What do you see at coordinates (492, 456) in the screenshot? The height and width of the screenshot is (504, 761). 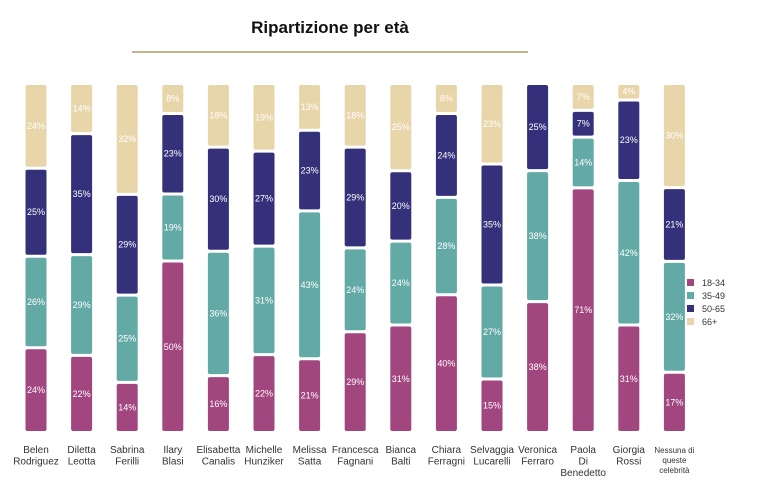 I see `category-label: Selvaggia Lucarelli` at bounding box center [492, 456].